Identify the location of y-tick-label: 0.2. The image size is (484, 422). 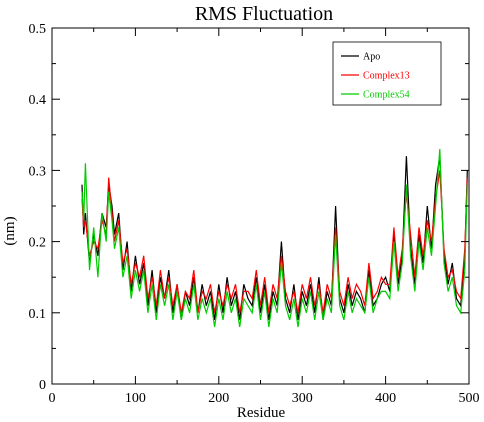
(38, 243).